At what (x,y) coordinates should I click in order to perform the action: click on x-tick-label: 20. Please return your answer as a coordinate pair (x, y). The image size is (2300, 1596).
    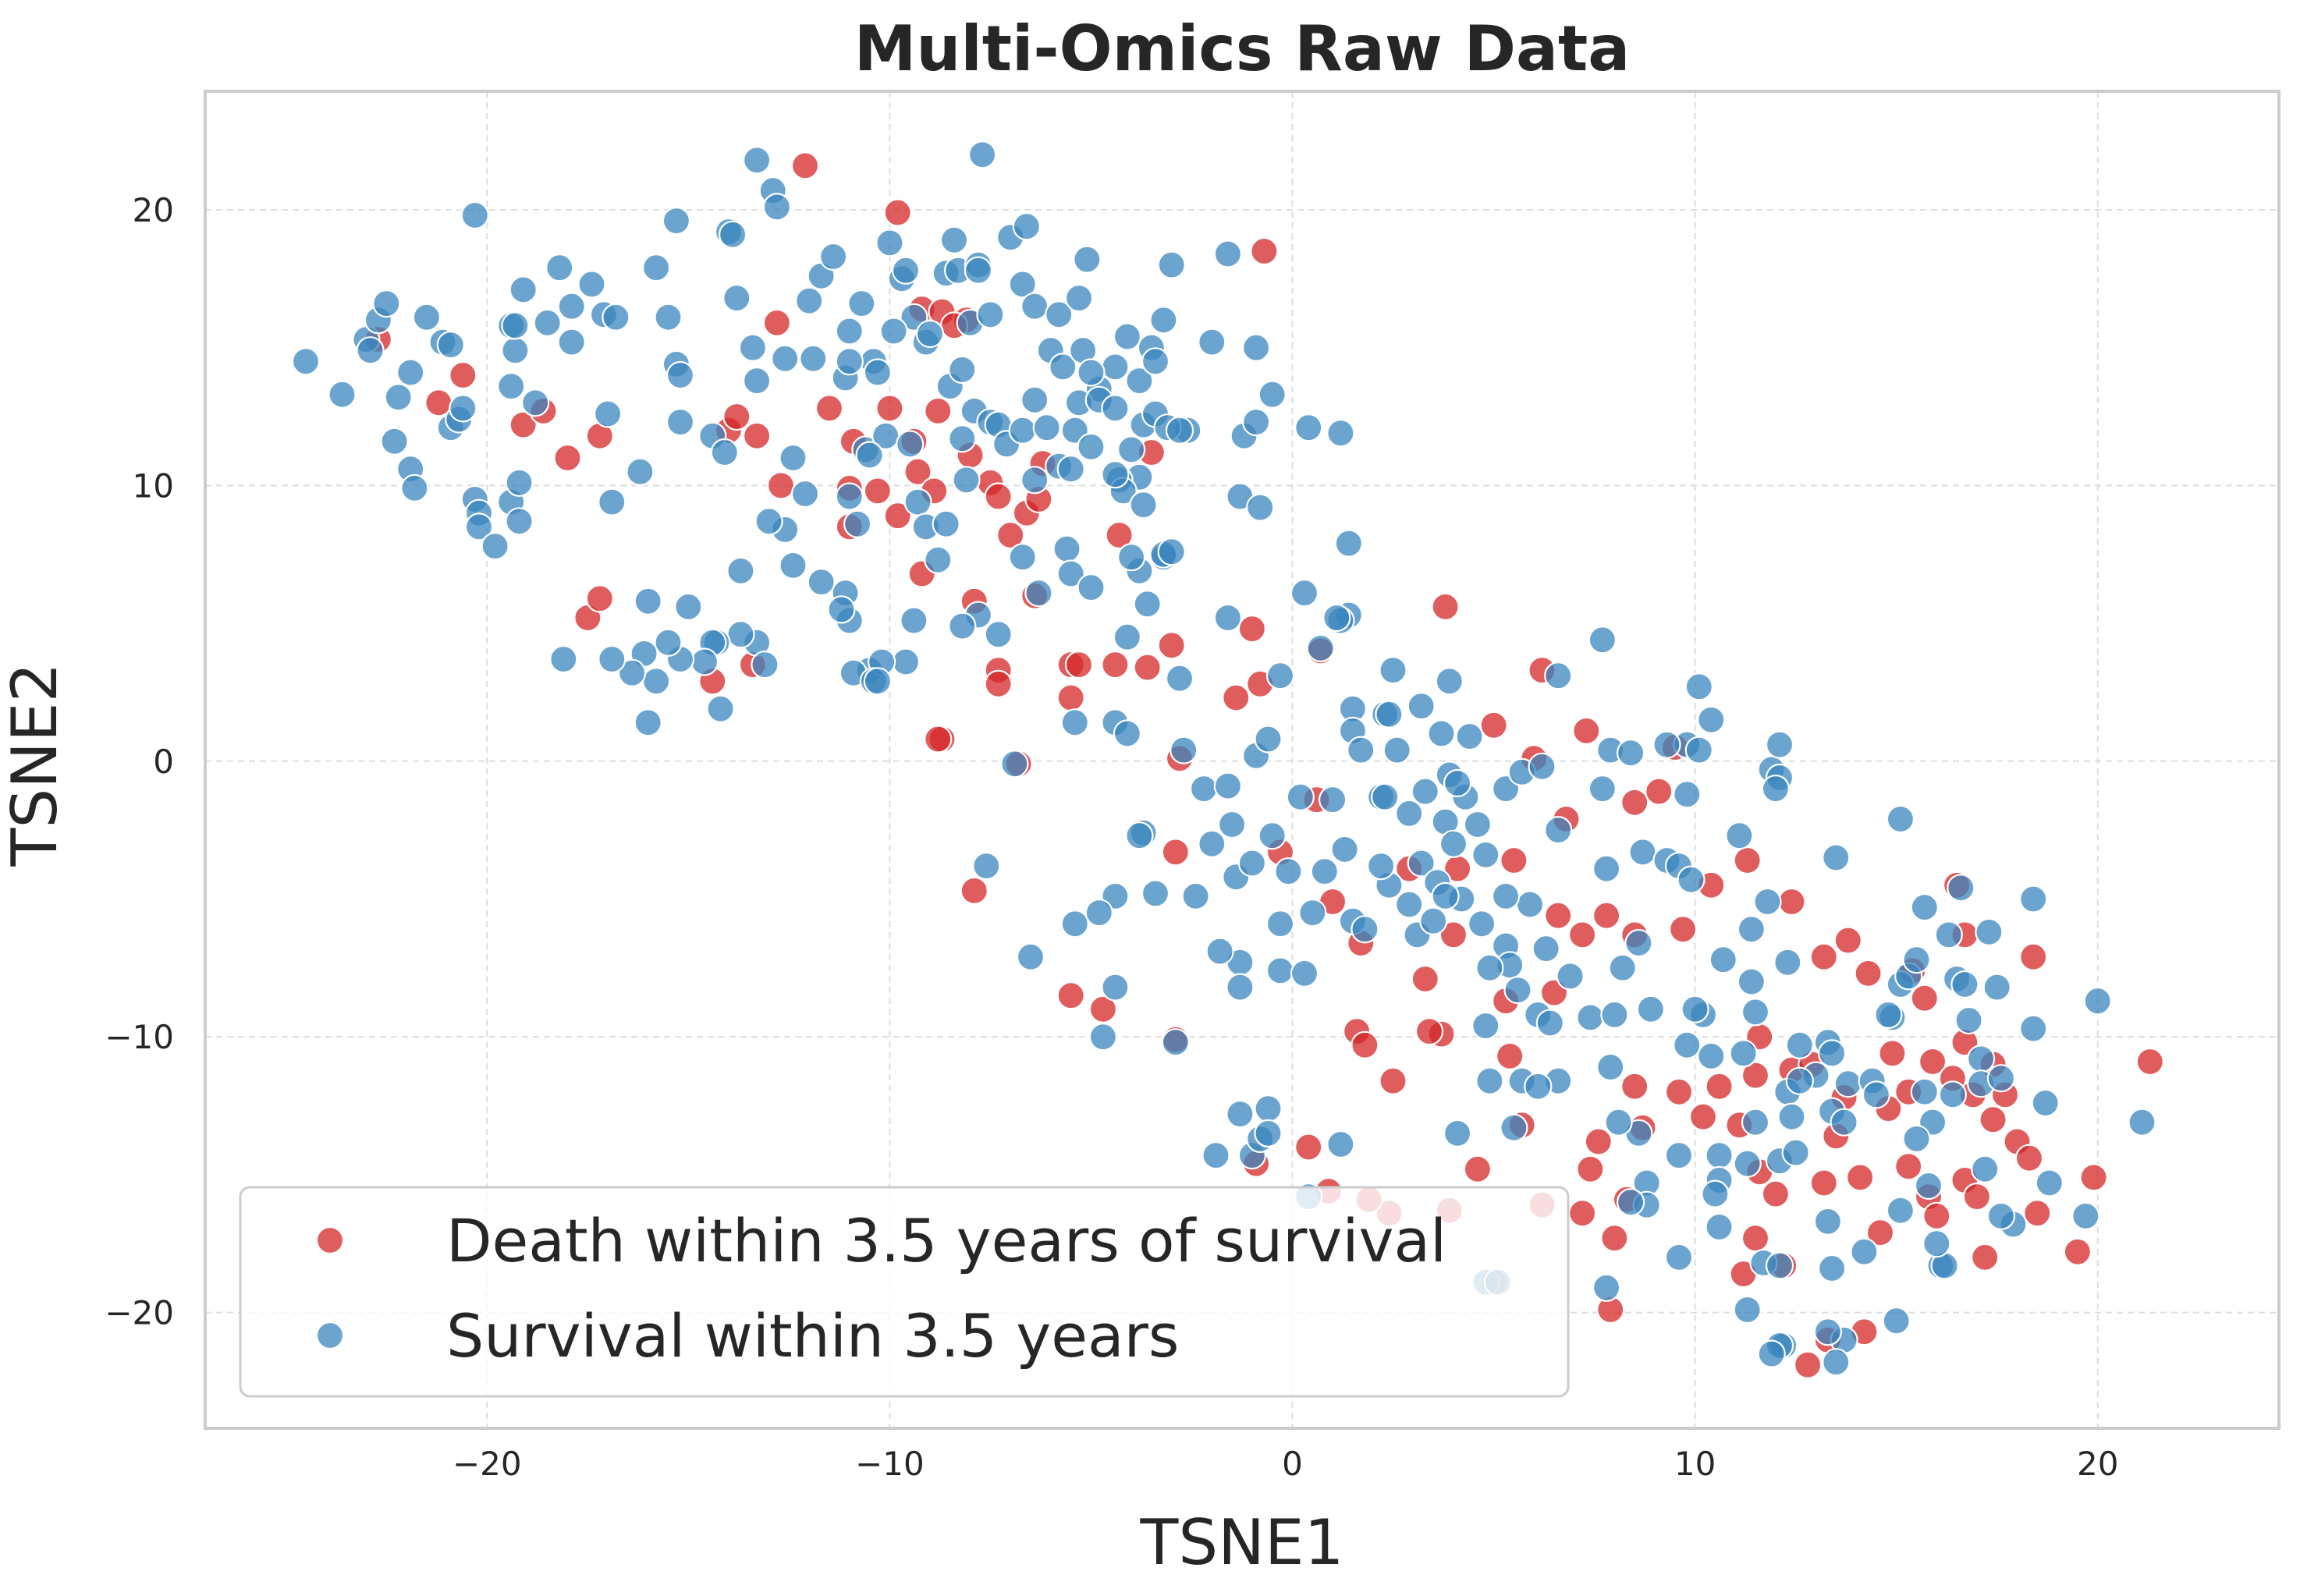
    Looking at the image, I should click on (2098, 1464).